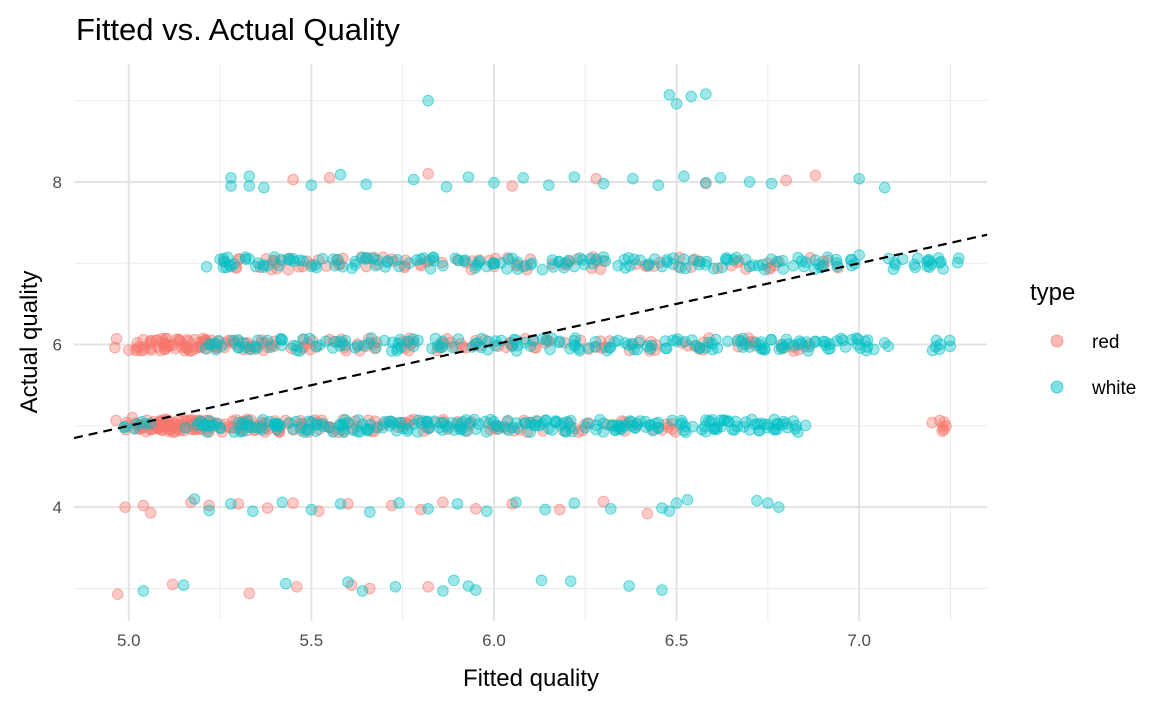 This screenshot has height=706, width=1176. What do you see at coordinates (29, 342) in the screenshot?
I see `y-axis-title: Actual quality` at bounding box center [29, 342].